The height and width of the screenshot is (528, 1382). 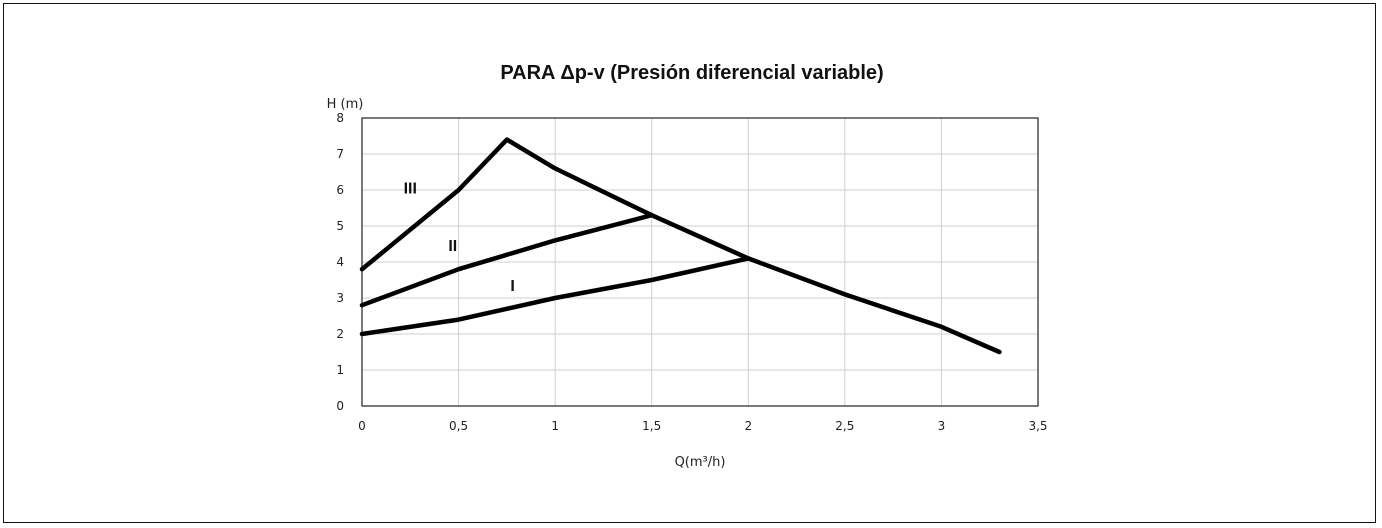 I want to click on x-tick-label: 1, so click(x=555, y=426).